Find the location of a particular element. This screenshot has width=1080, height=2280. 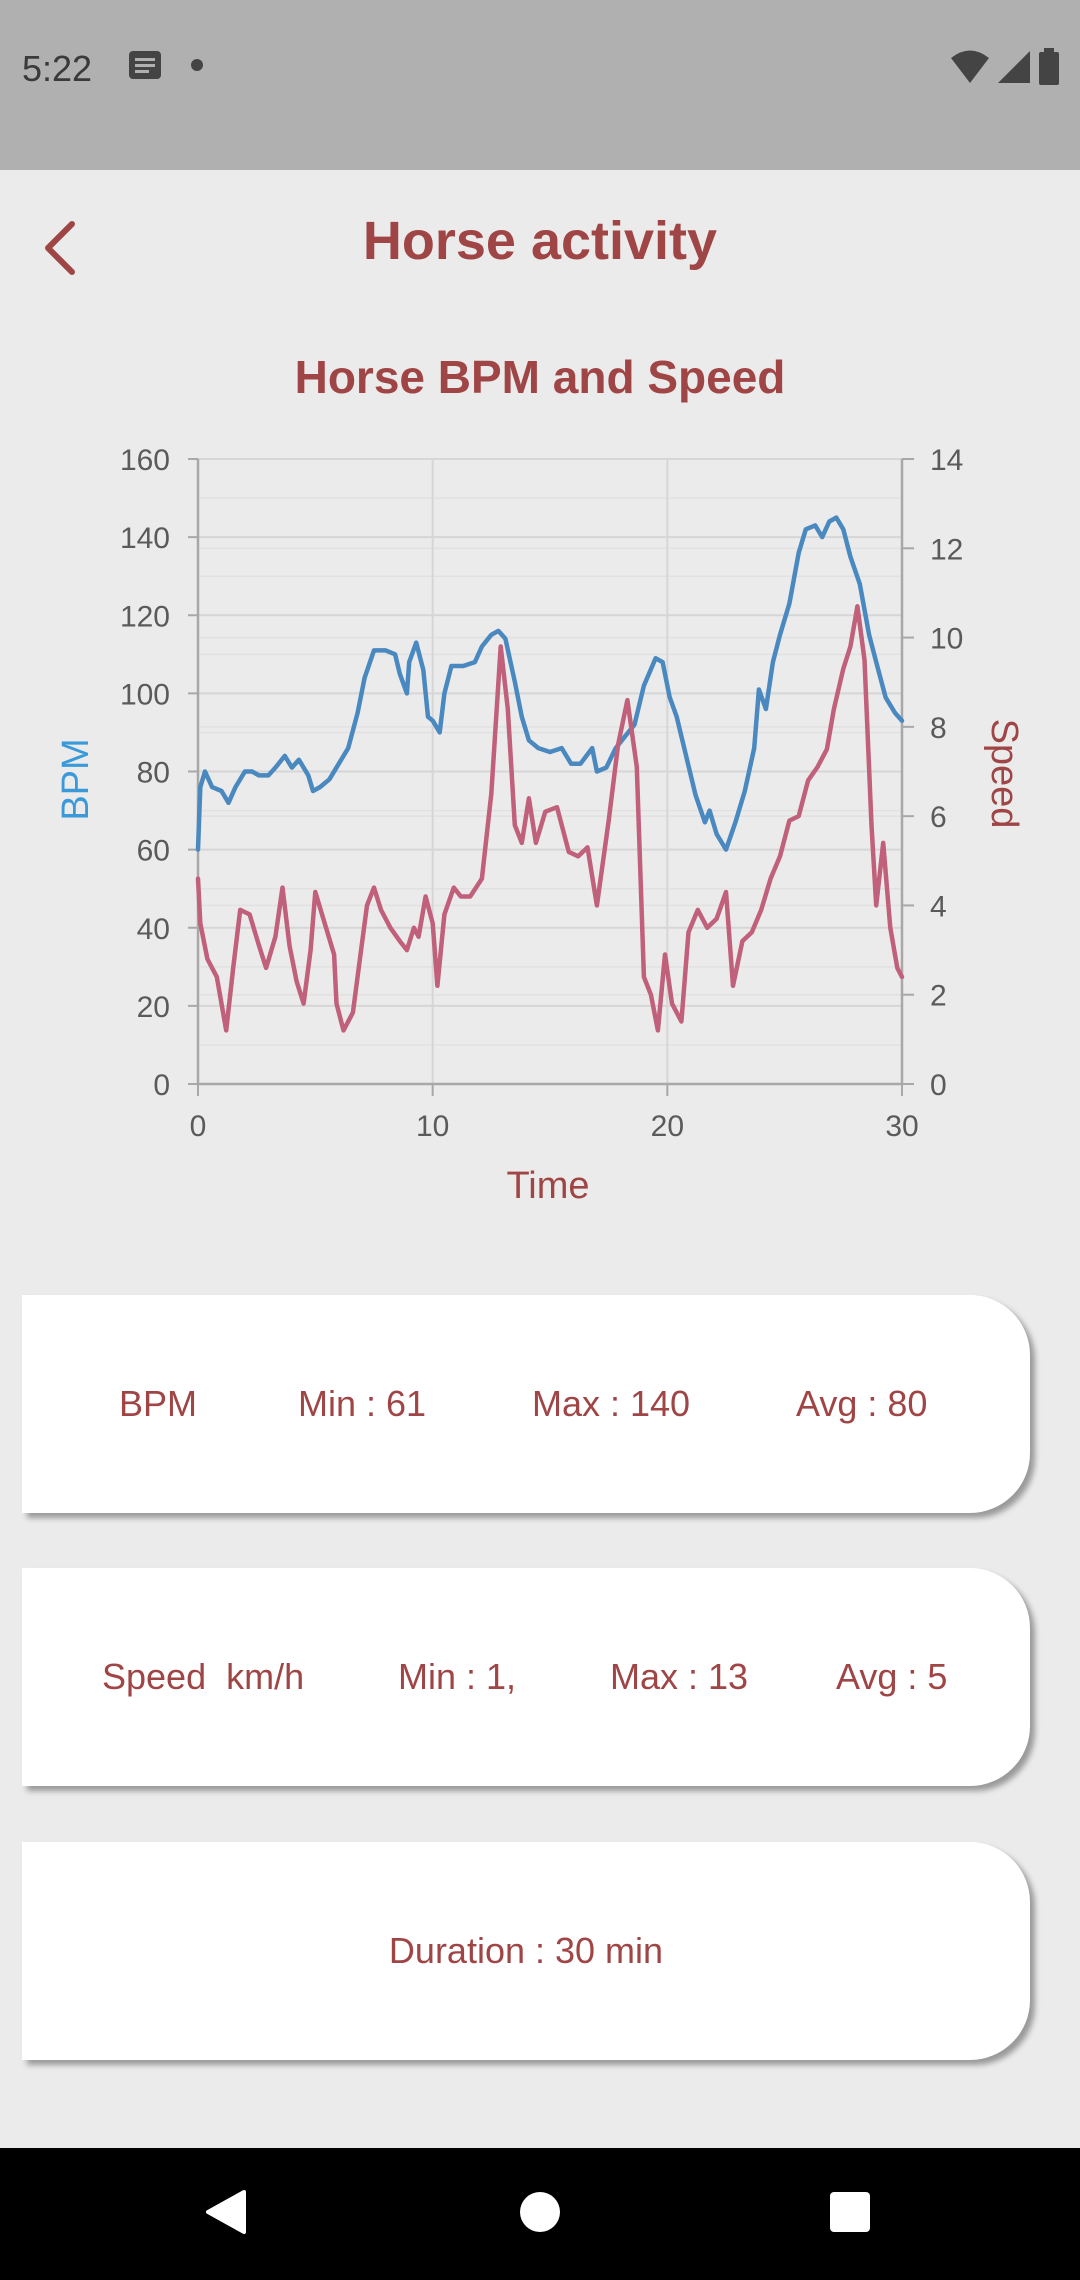

duration-card: Duration : 30 min is located at coordinates (526, 1951).